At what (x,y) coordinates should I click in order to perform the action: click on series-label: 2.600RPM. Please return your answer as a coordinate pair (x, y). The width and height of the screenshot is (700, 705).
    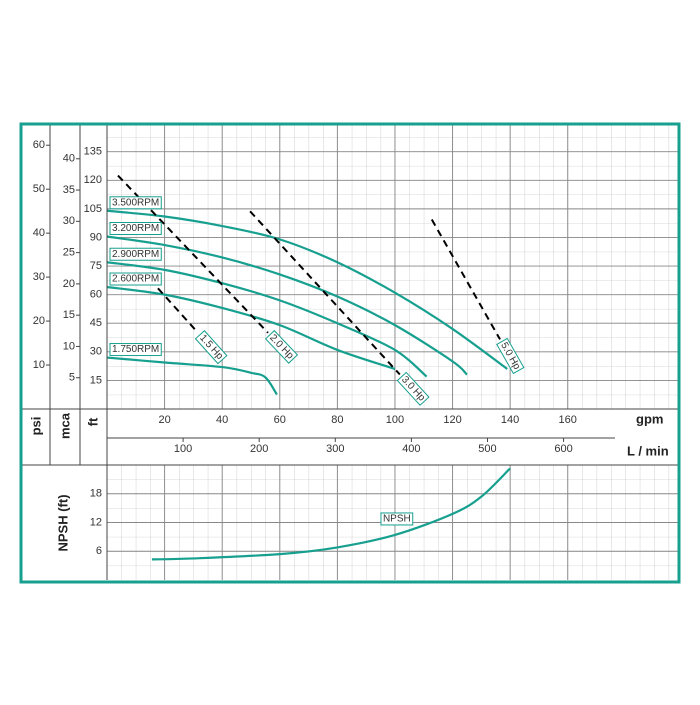
    Looking at the image, I should click on (135, 279).